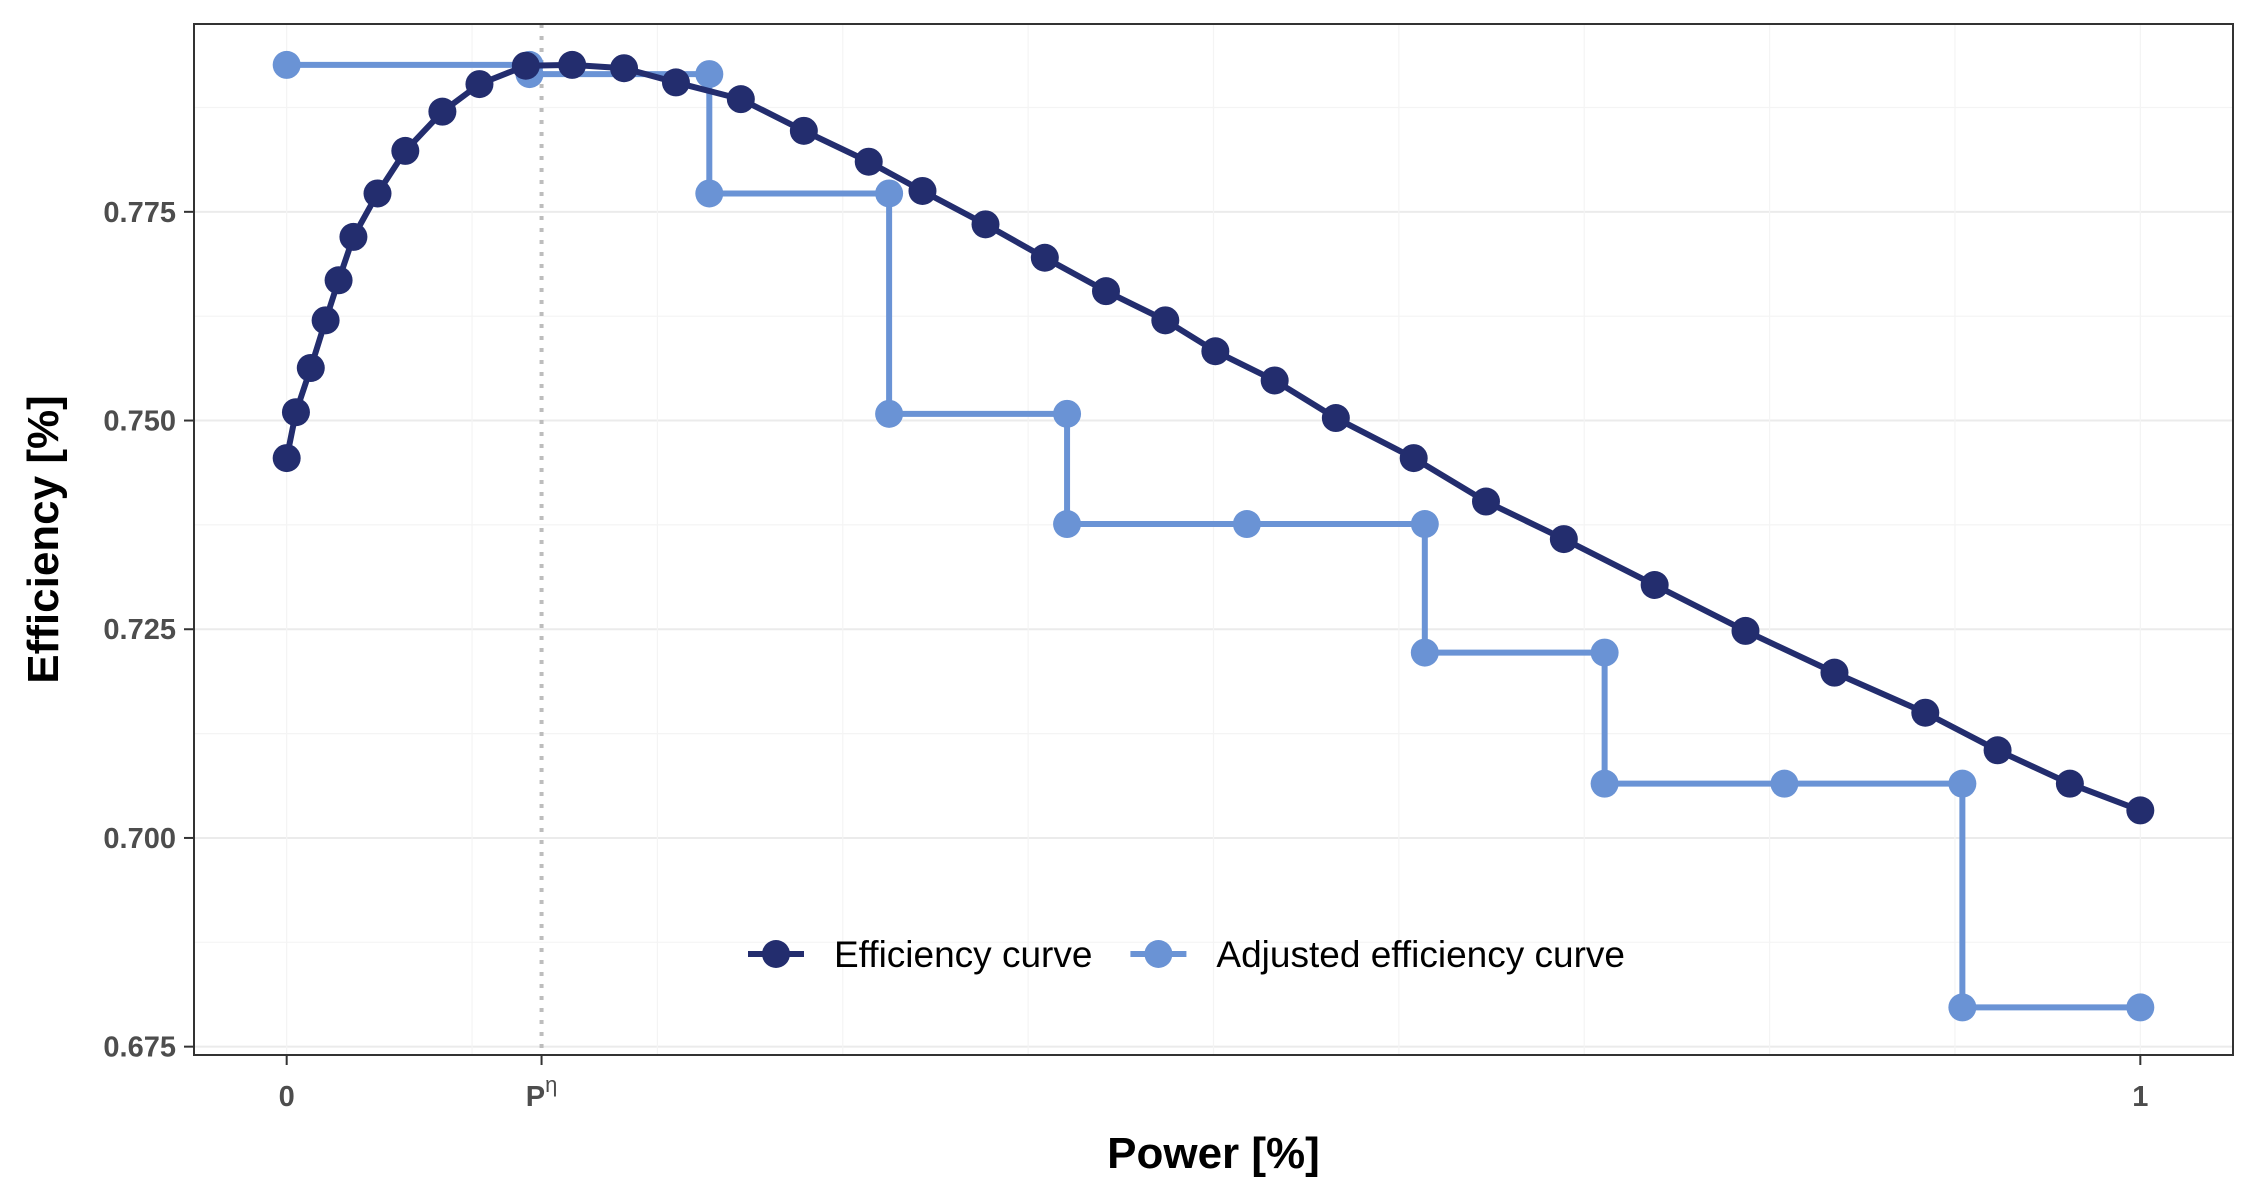 This screenshot has width=2250, height=1200. What do you see at coordinates (1213, 1153) in the screenshot?
I see `x-axis-title: Power [%]` at bounding box center [1213, 1153].